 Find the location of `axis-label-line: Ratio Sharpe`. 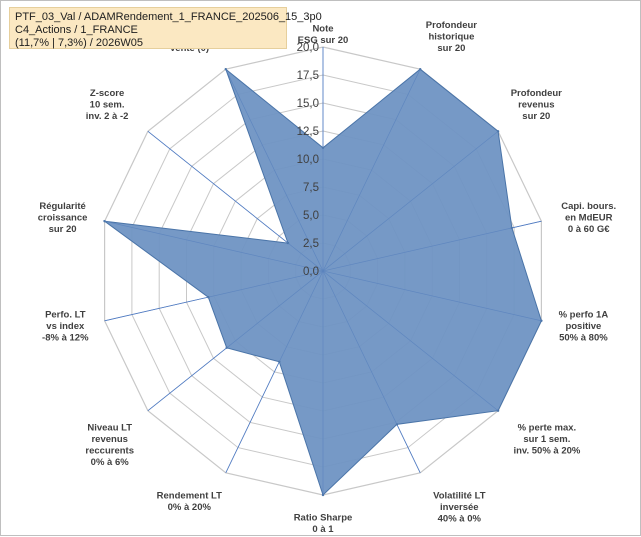

axis-label-line: Ratio Sharpe is located at coordinates (323, 518).